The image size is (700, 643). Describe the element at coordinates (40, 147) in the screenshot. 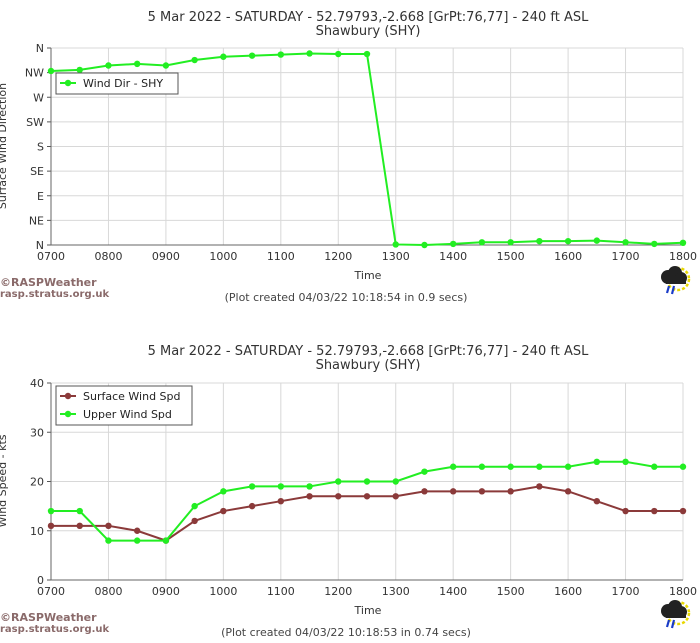

I see `y-tick-label: S` at that location.